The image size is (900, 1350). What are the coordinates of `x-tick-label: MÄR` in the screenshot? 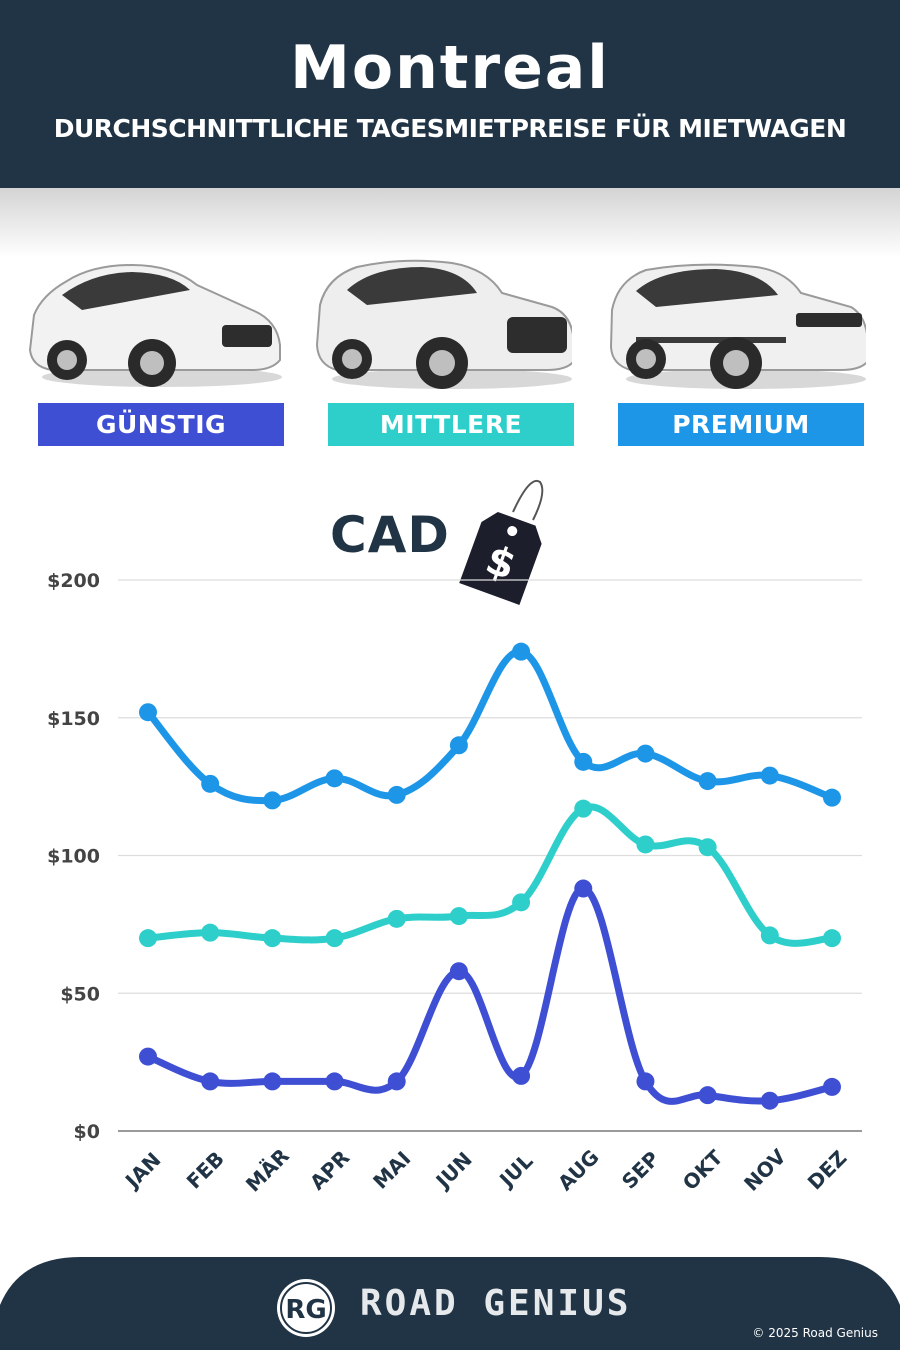 It's located at (267, 1170).